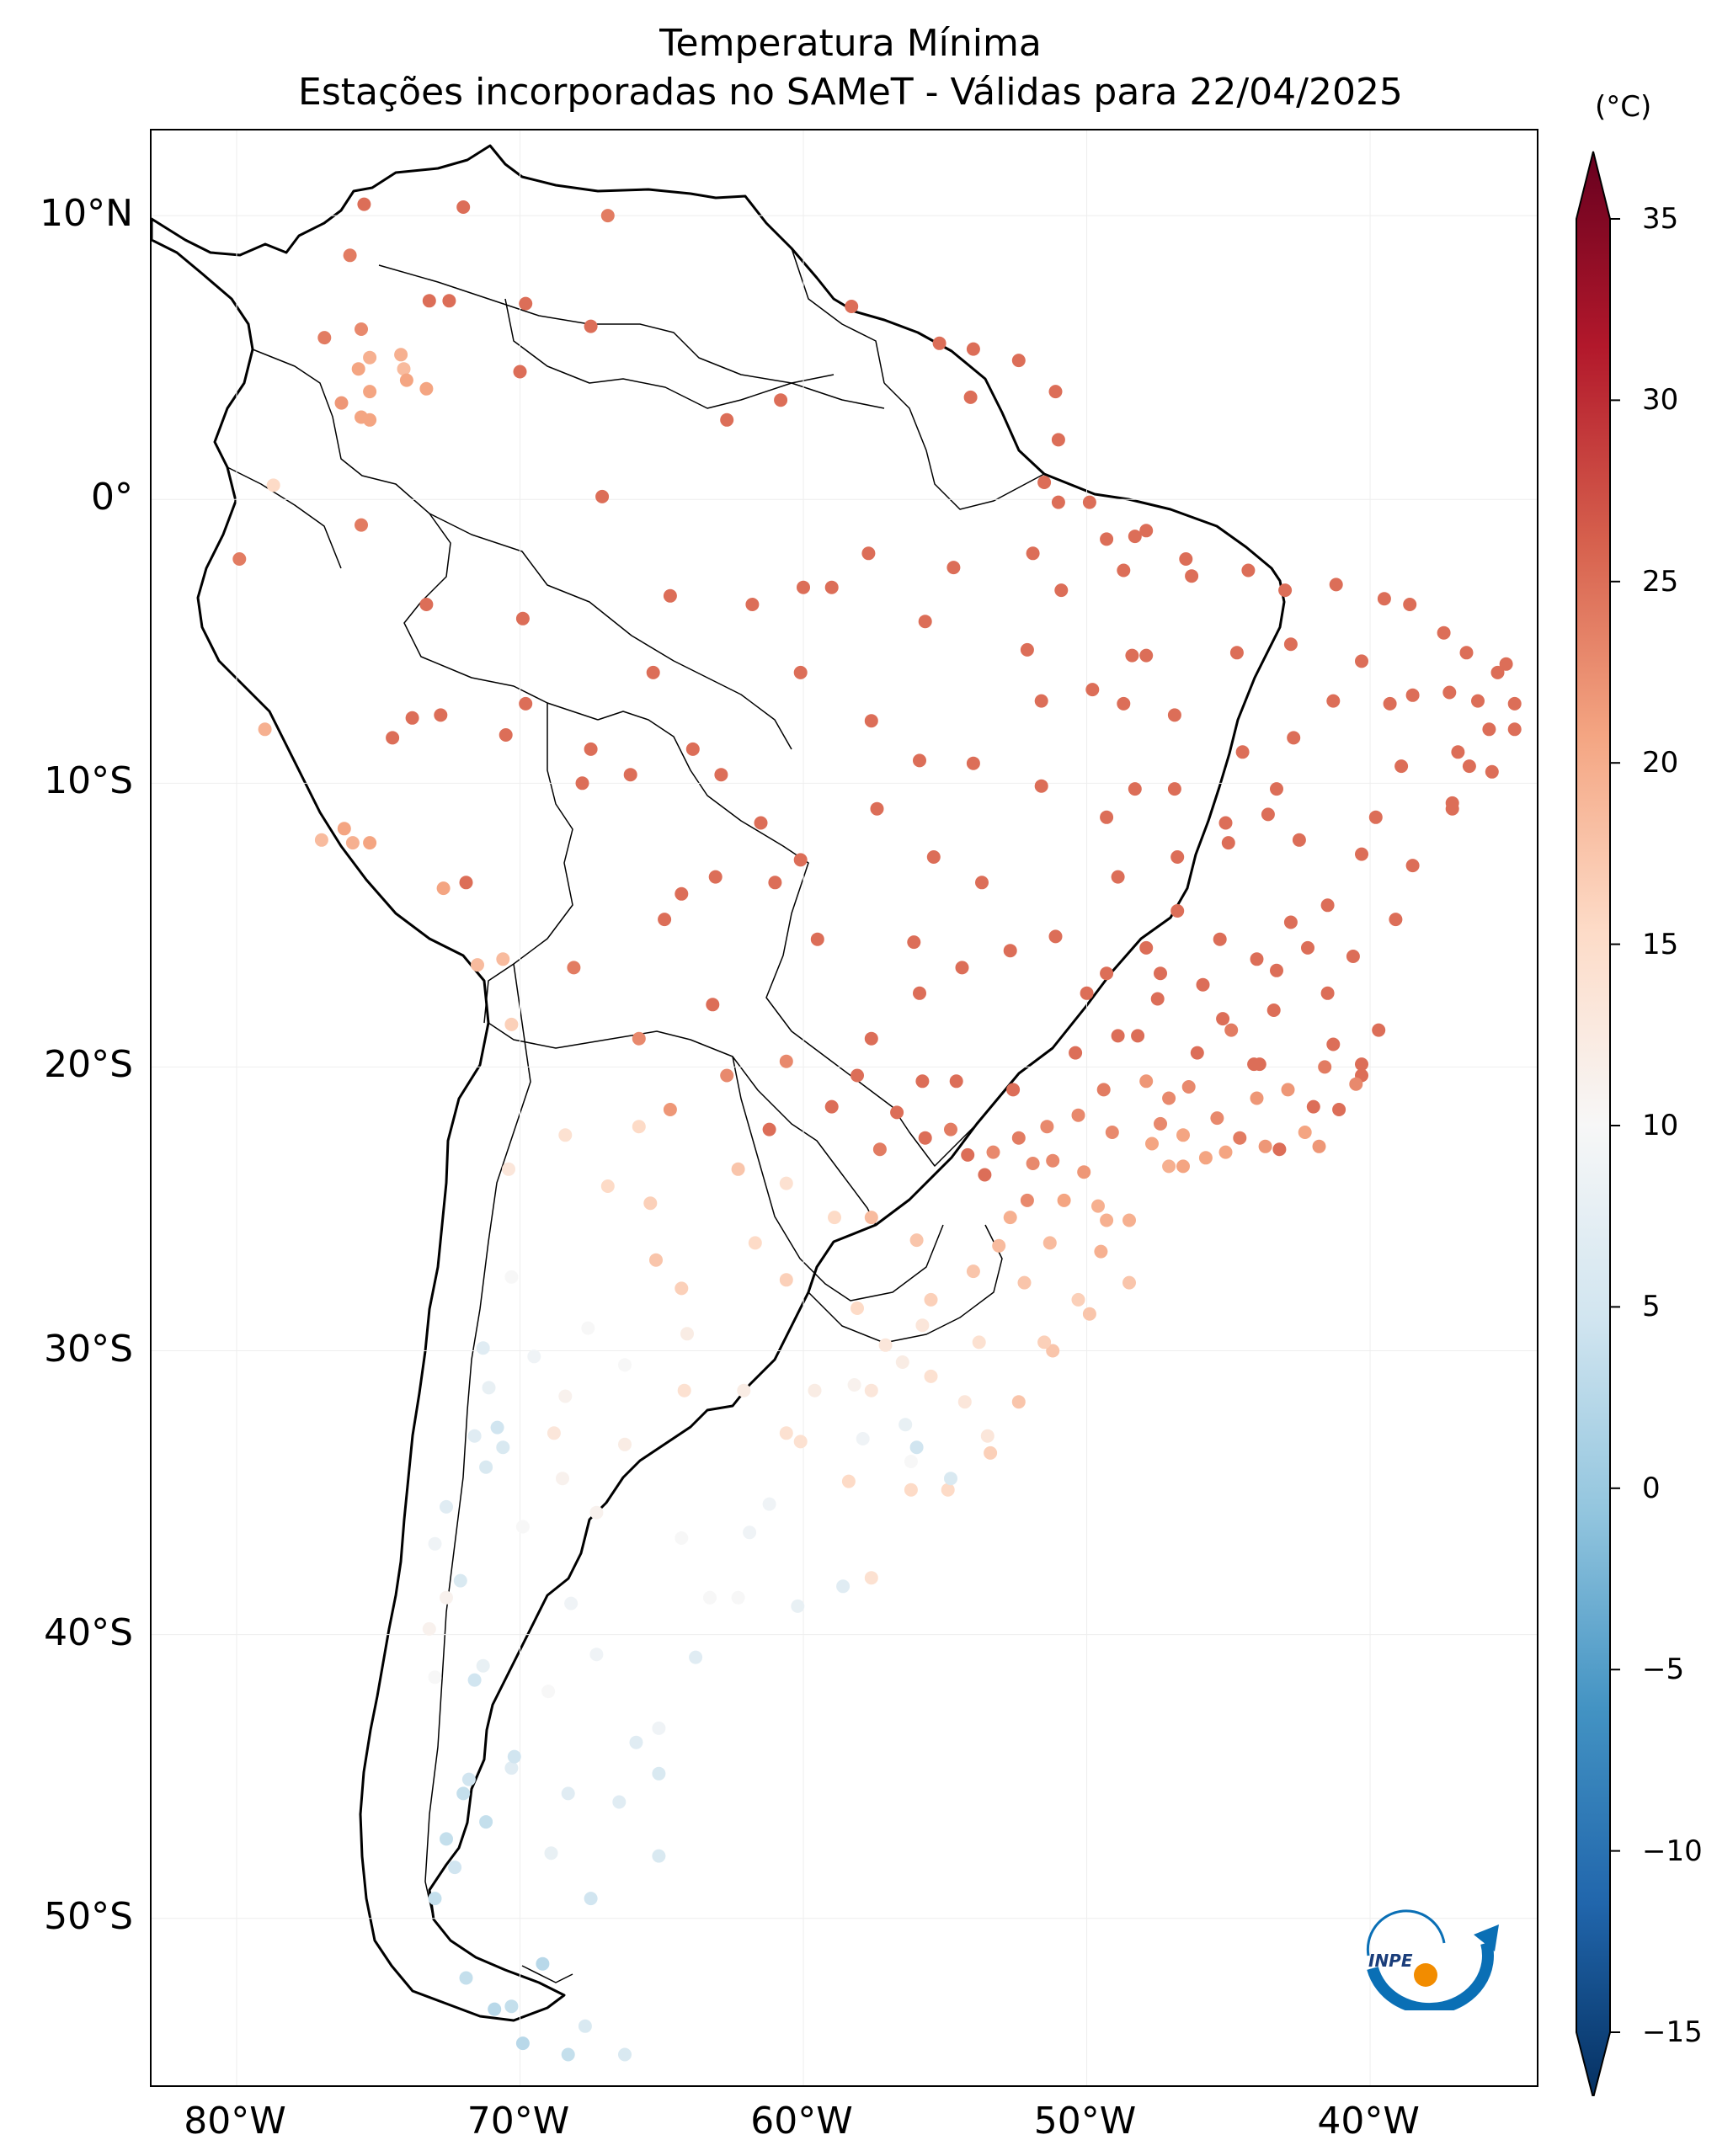  I want to click on colorbar-tick-label: 5, so click(1651, 1307).